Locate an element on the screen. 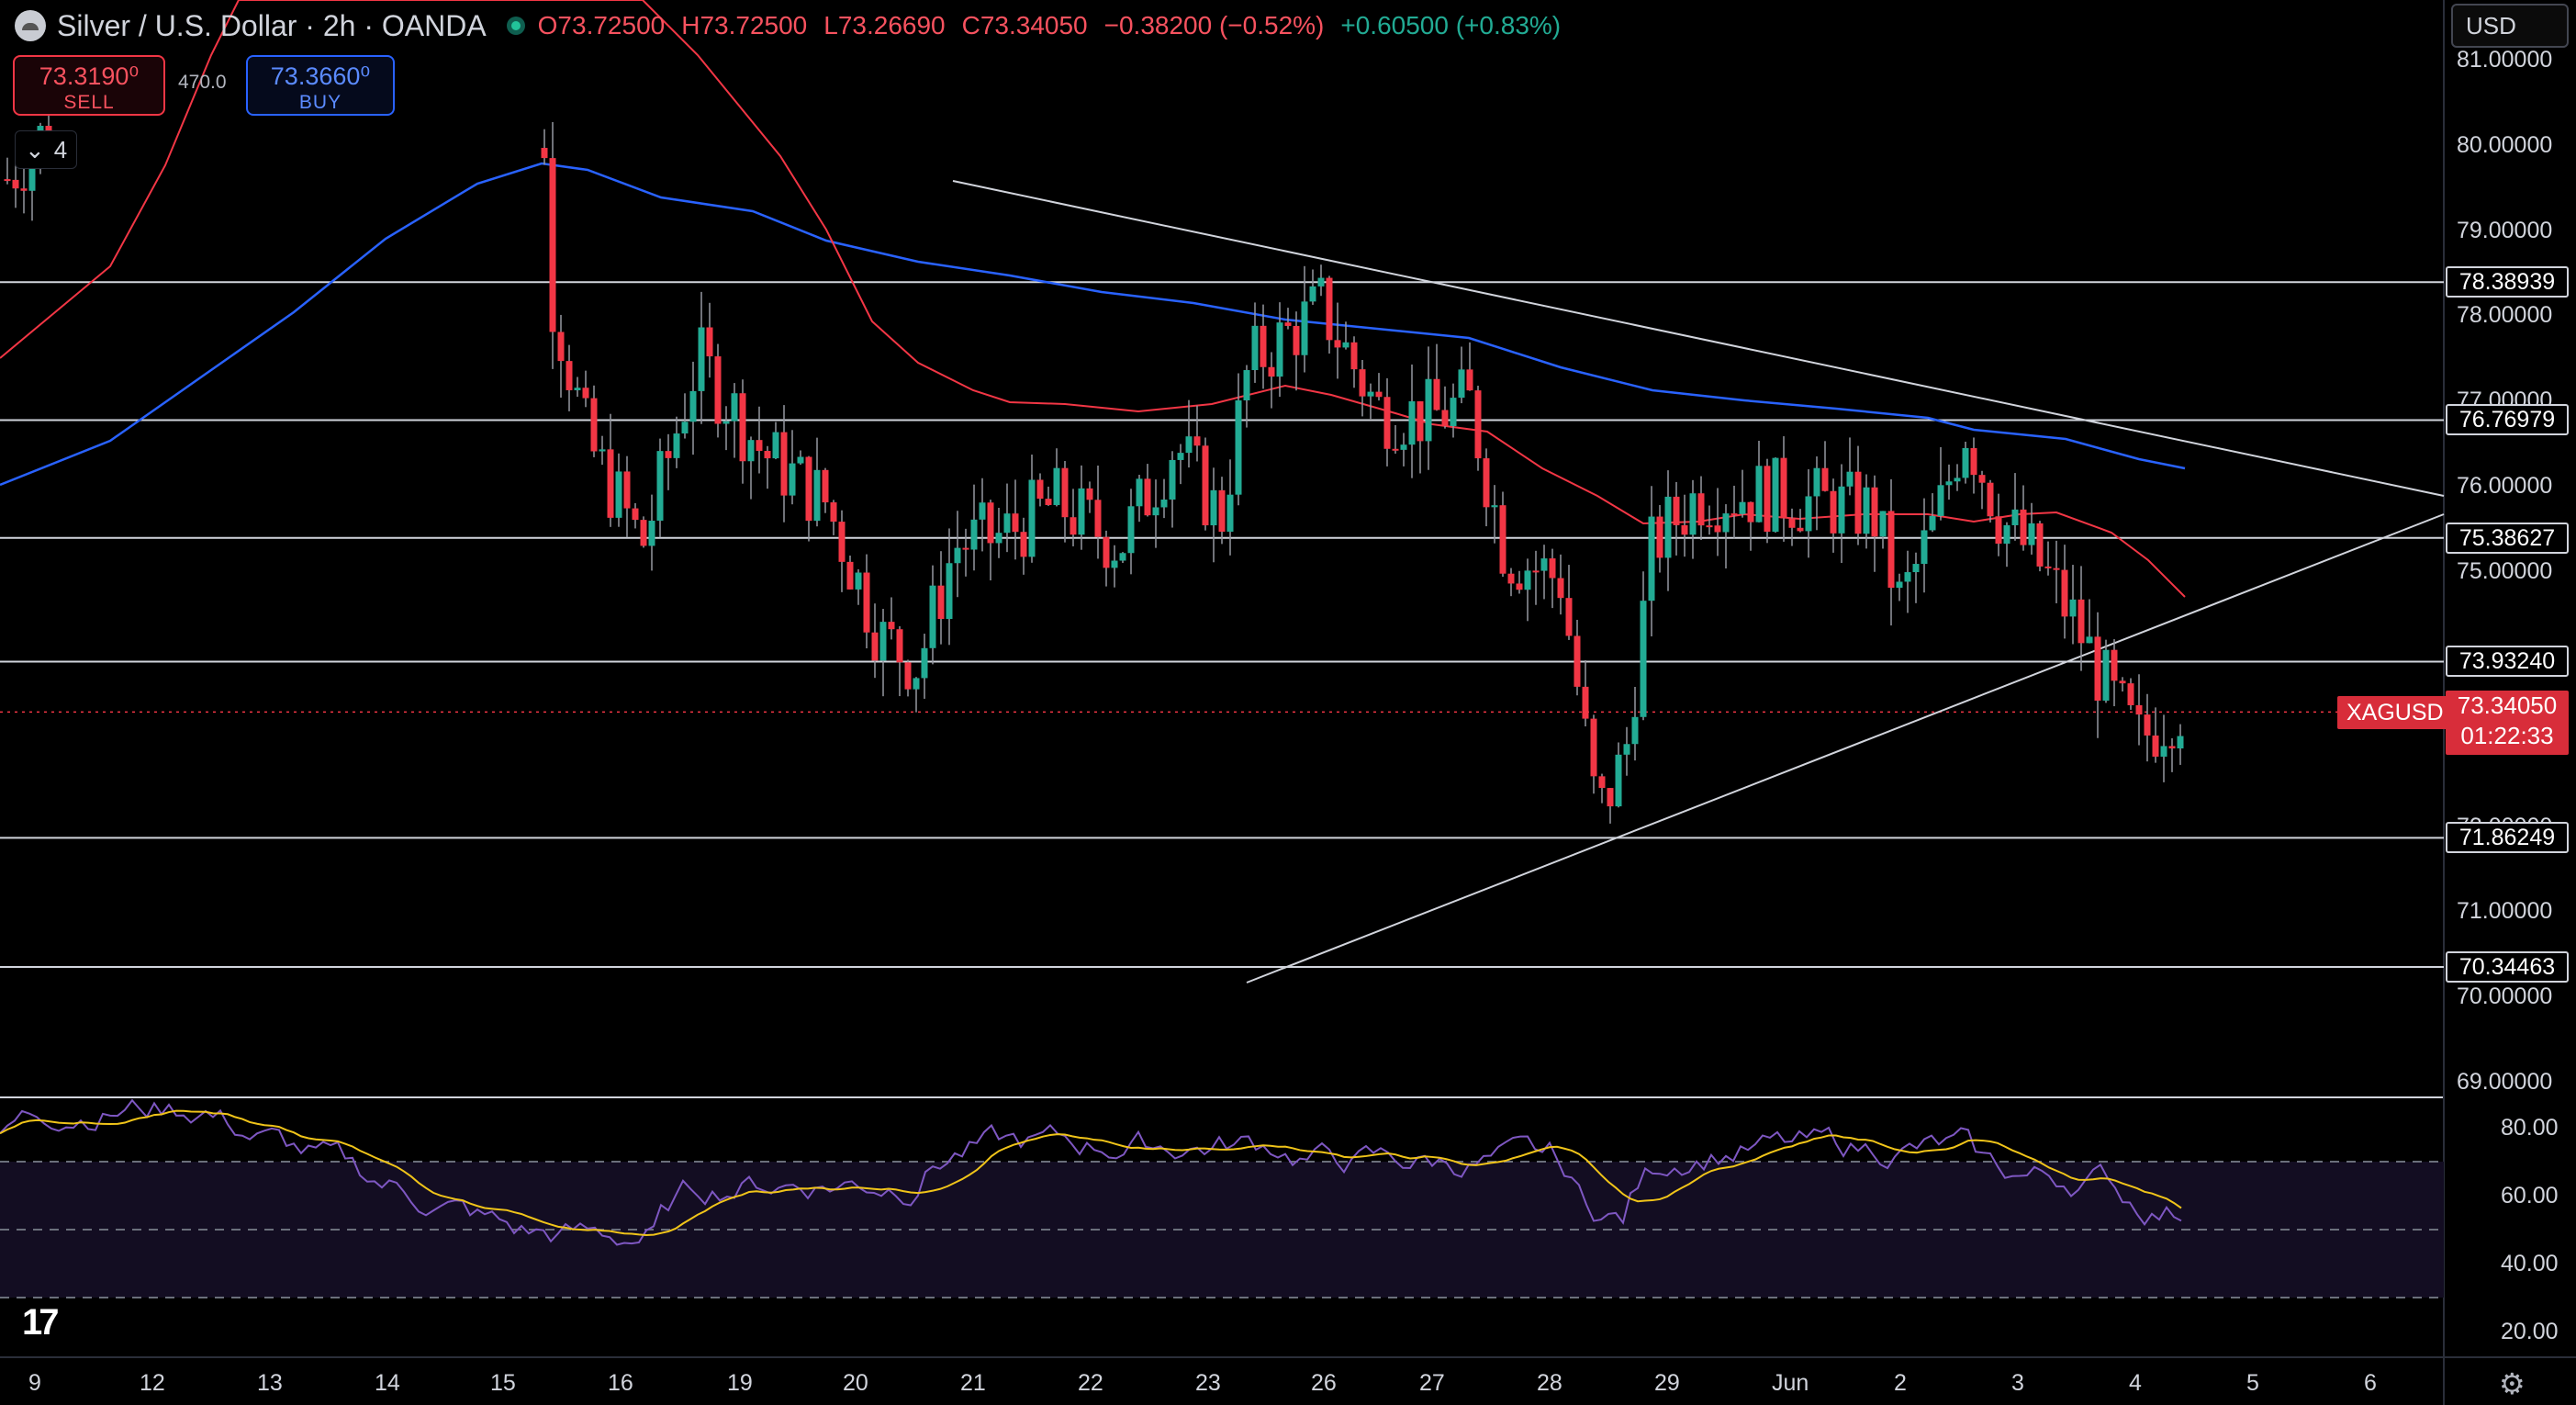  current-price-tag: 73.34050 01:22:33 is located at coordinates (2507, 723).